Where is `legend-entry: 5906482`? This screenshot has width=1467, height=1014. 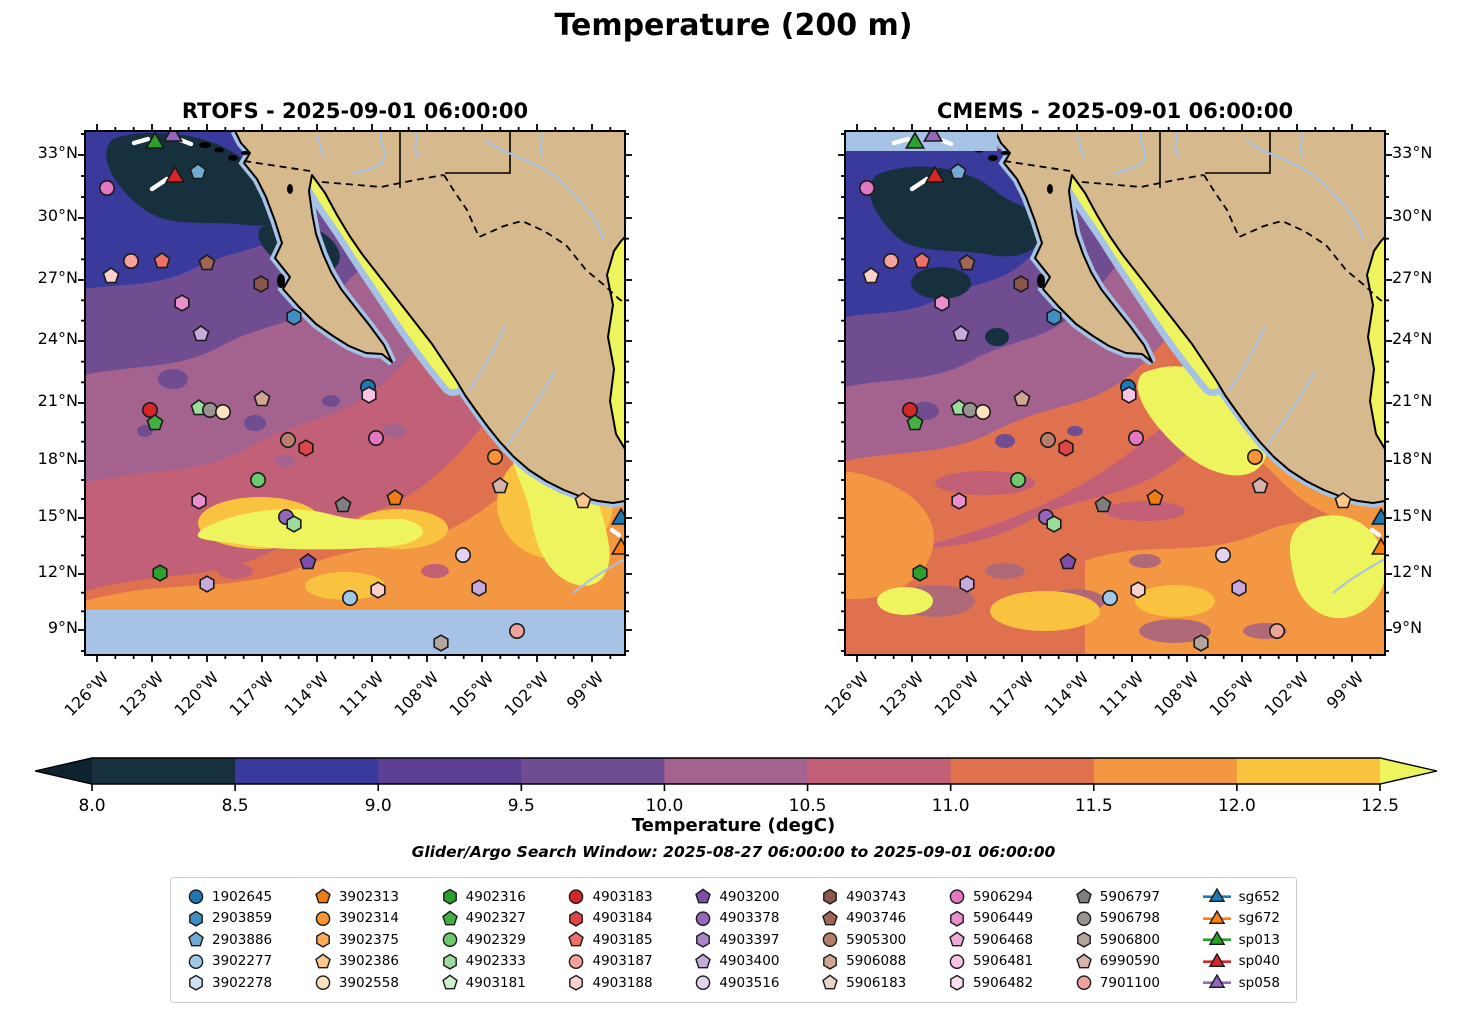
legend-entry: 5906482 is located at coordinates (990, 983).